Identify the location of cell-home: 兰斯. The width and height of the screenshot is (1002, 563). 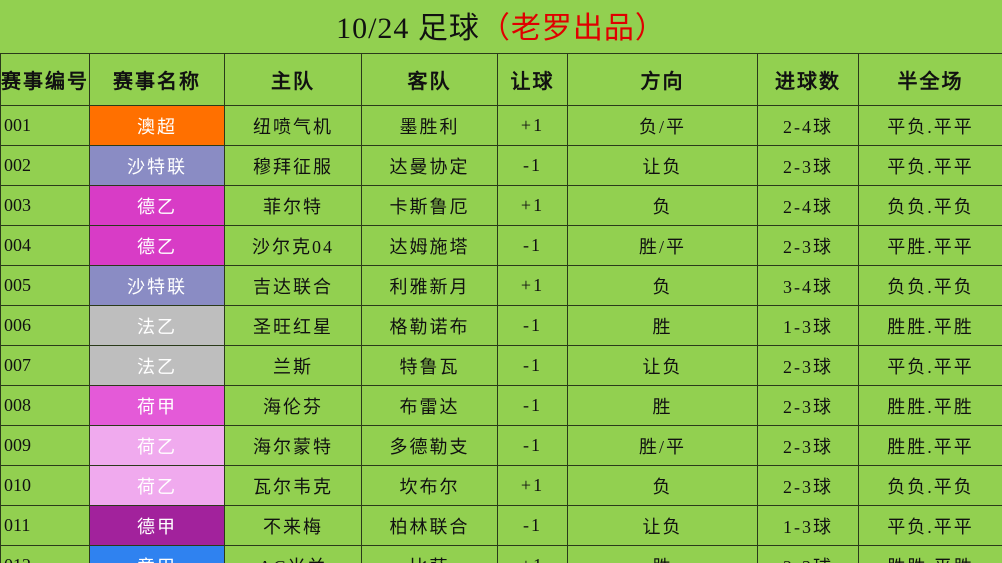
(293, 365).